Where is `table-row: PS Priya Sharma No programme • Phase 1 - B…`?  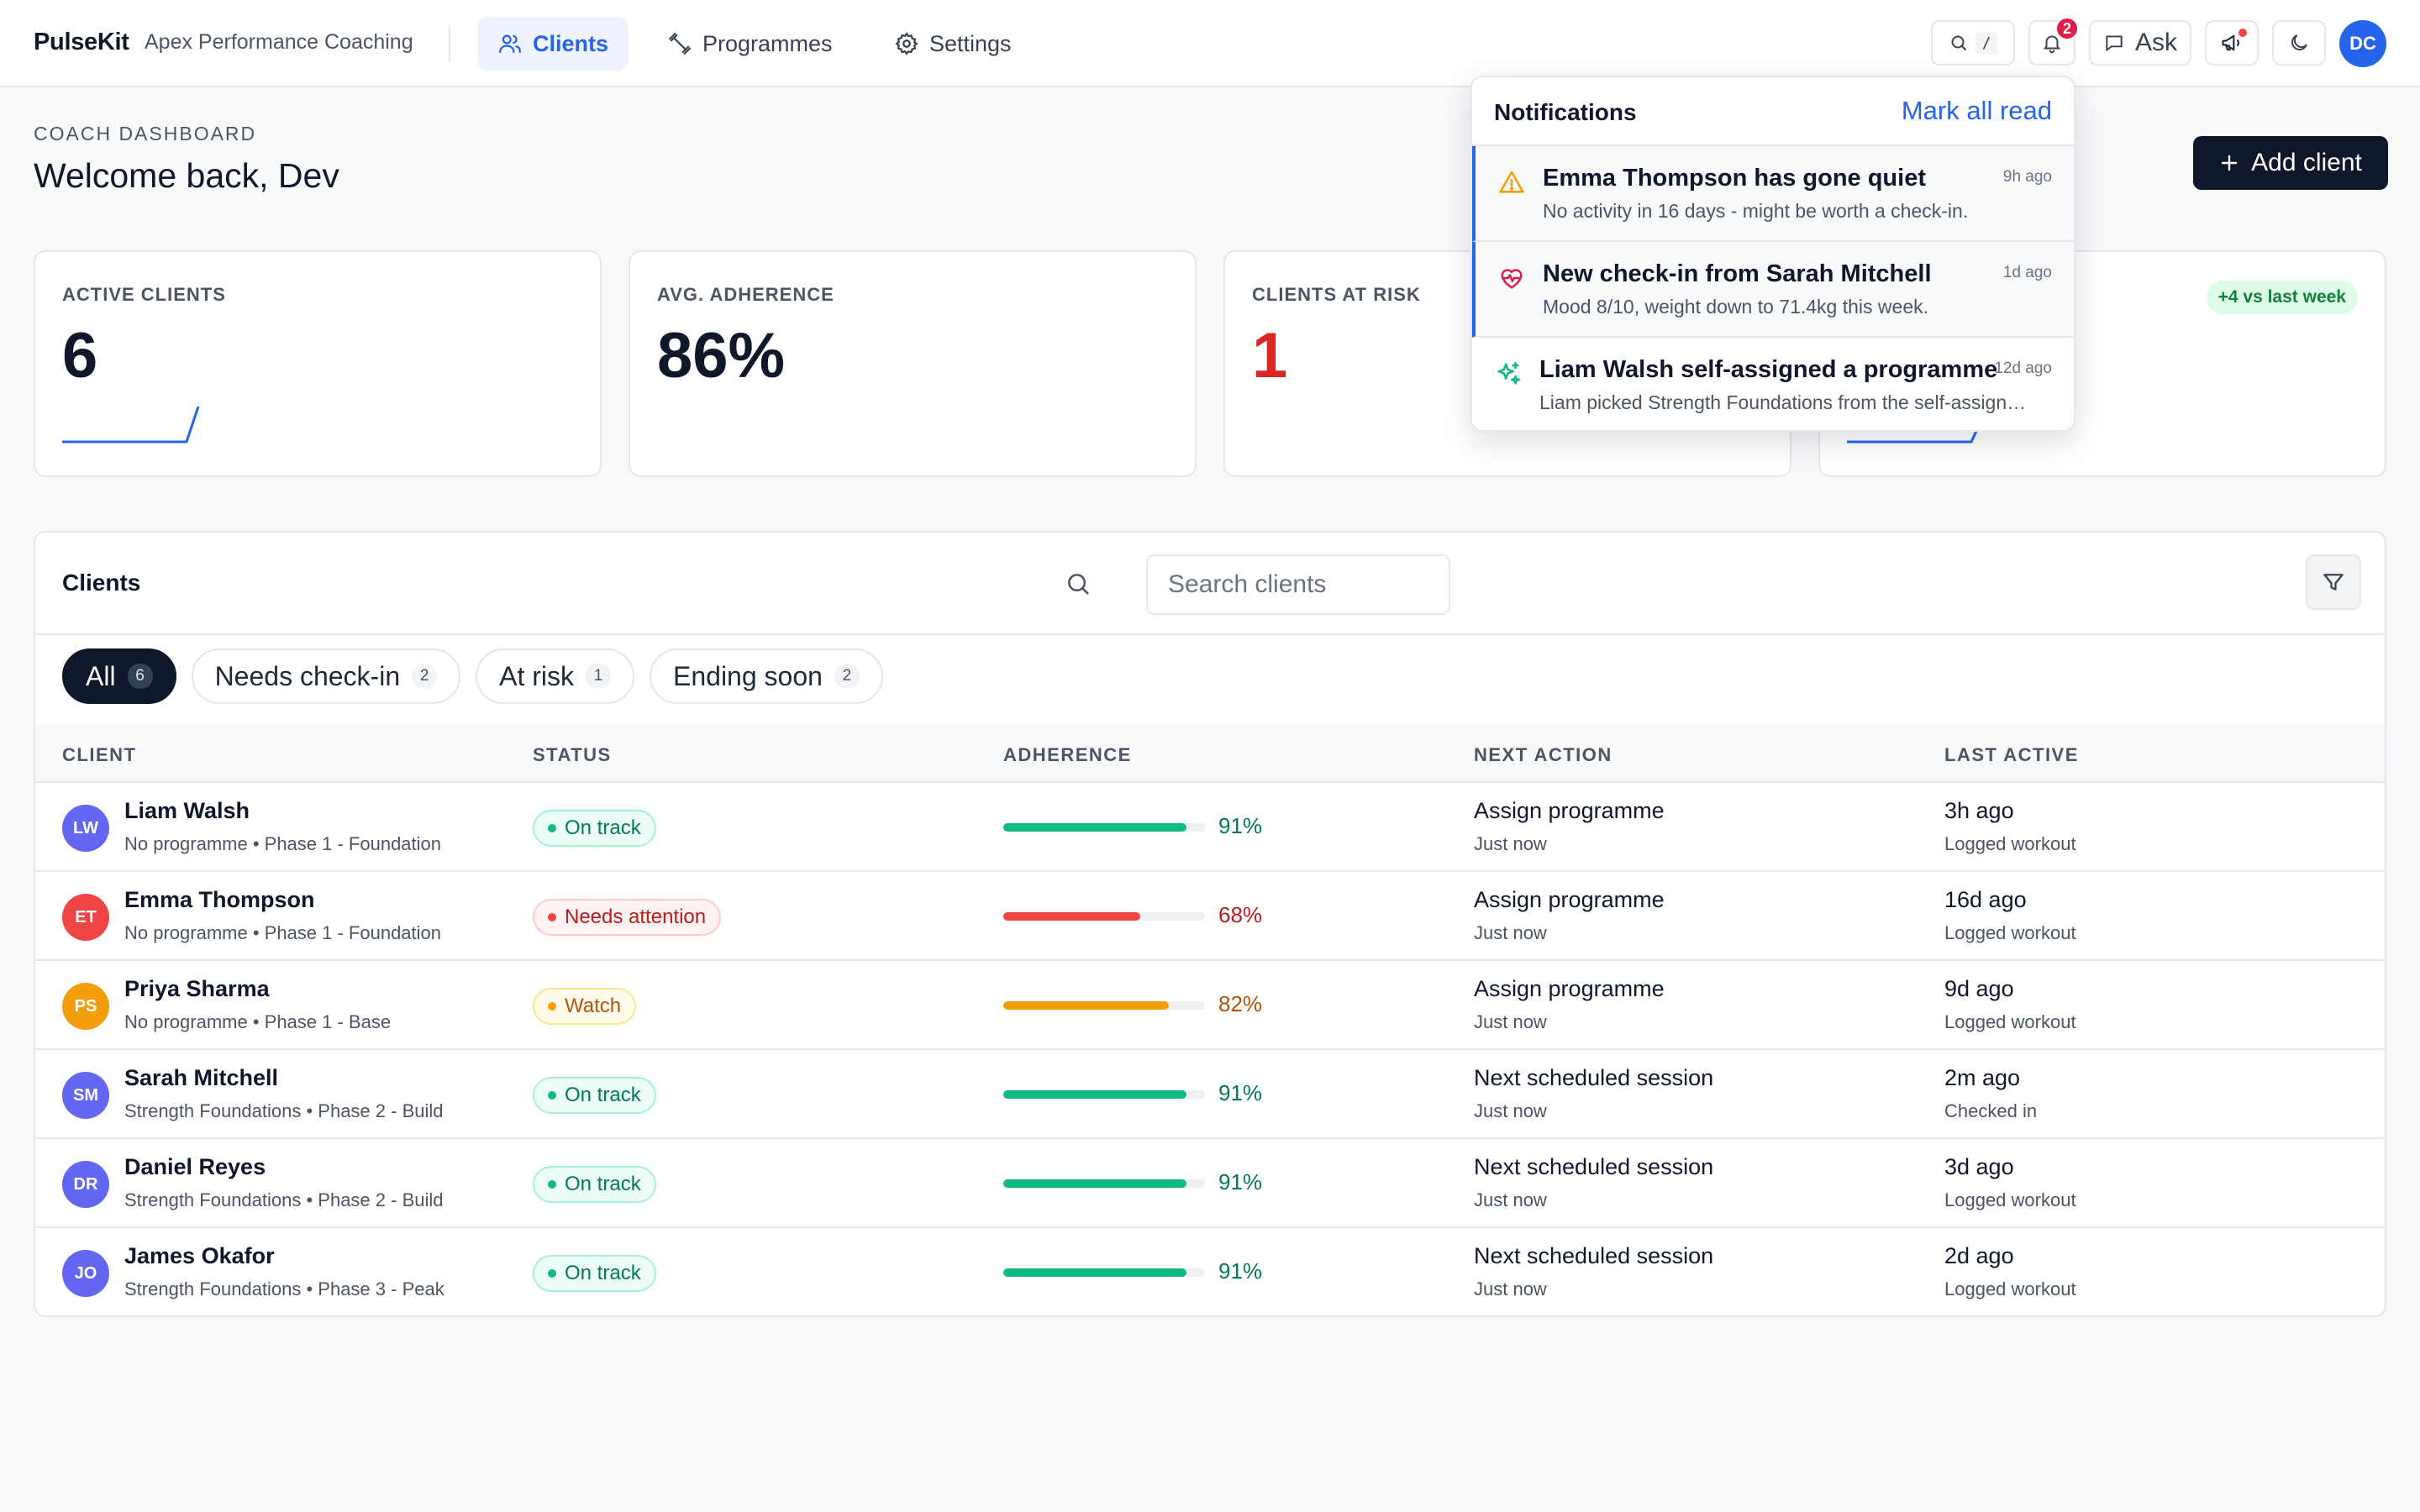
table-row: PS Priya Sharma No programme • Phase 1 - B… is located at coordinates (1210, 1005).